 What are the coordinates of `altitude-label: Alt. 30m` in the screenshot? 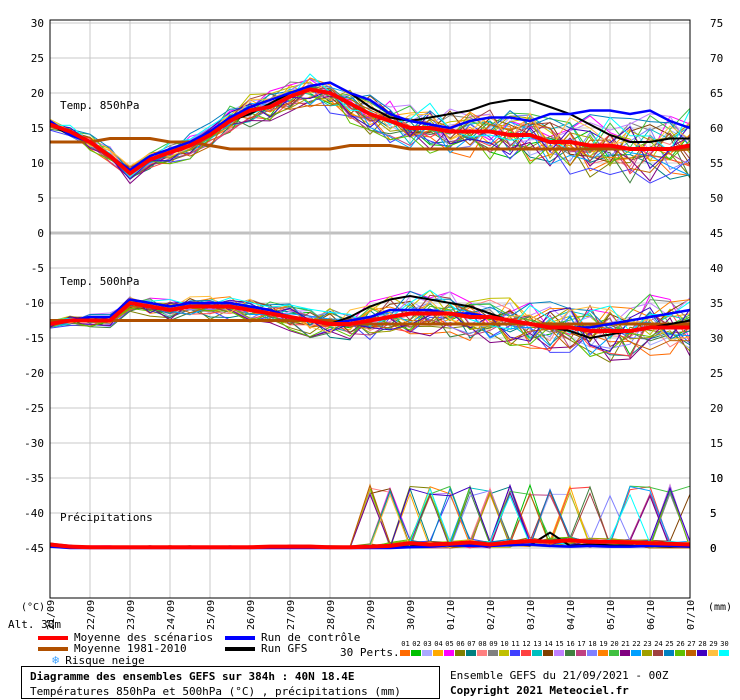 It's located at (34, 624).